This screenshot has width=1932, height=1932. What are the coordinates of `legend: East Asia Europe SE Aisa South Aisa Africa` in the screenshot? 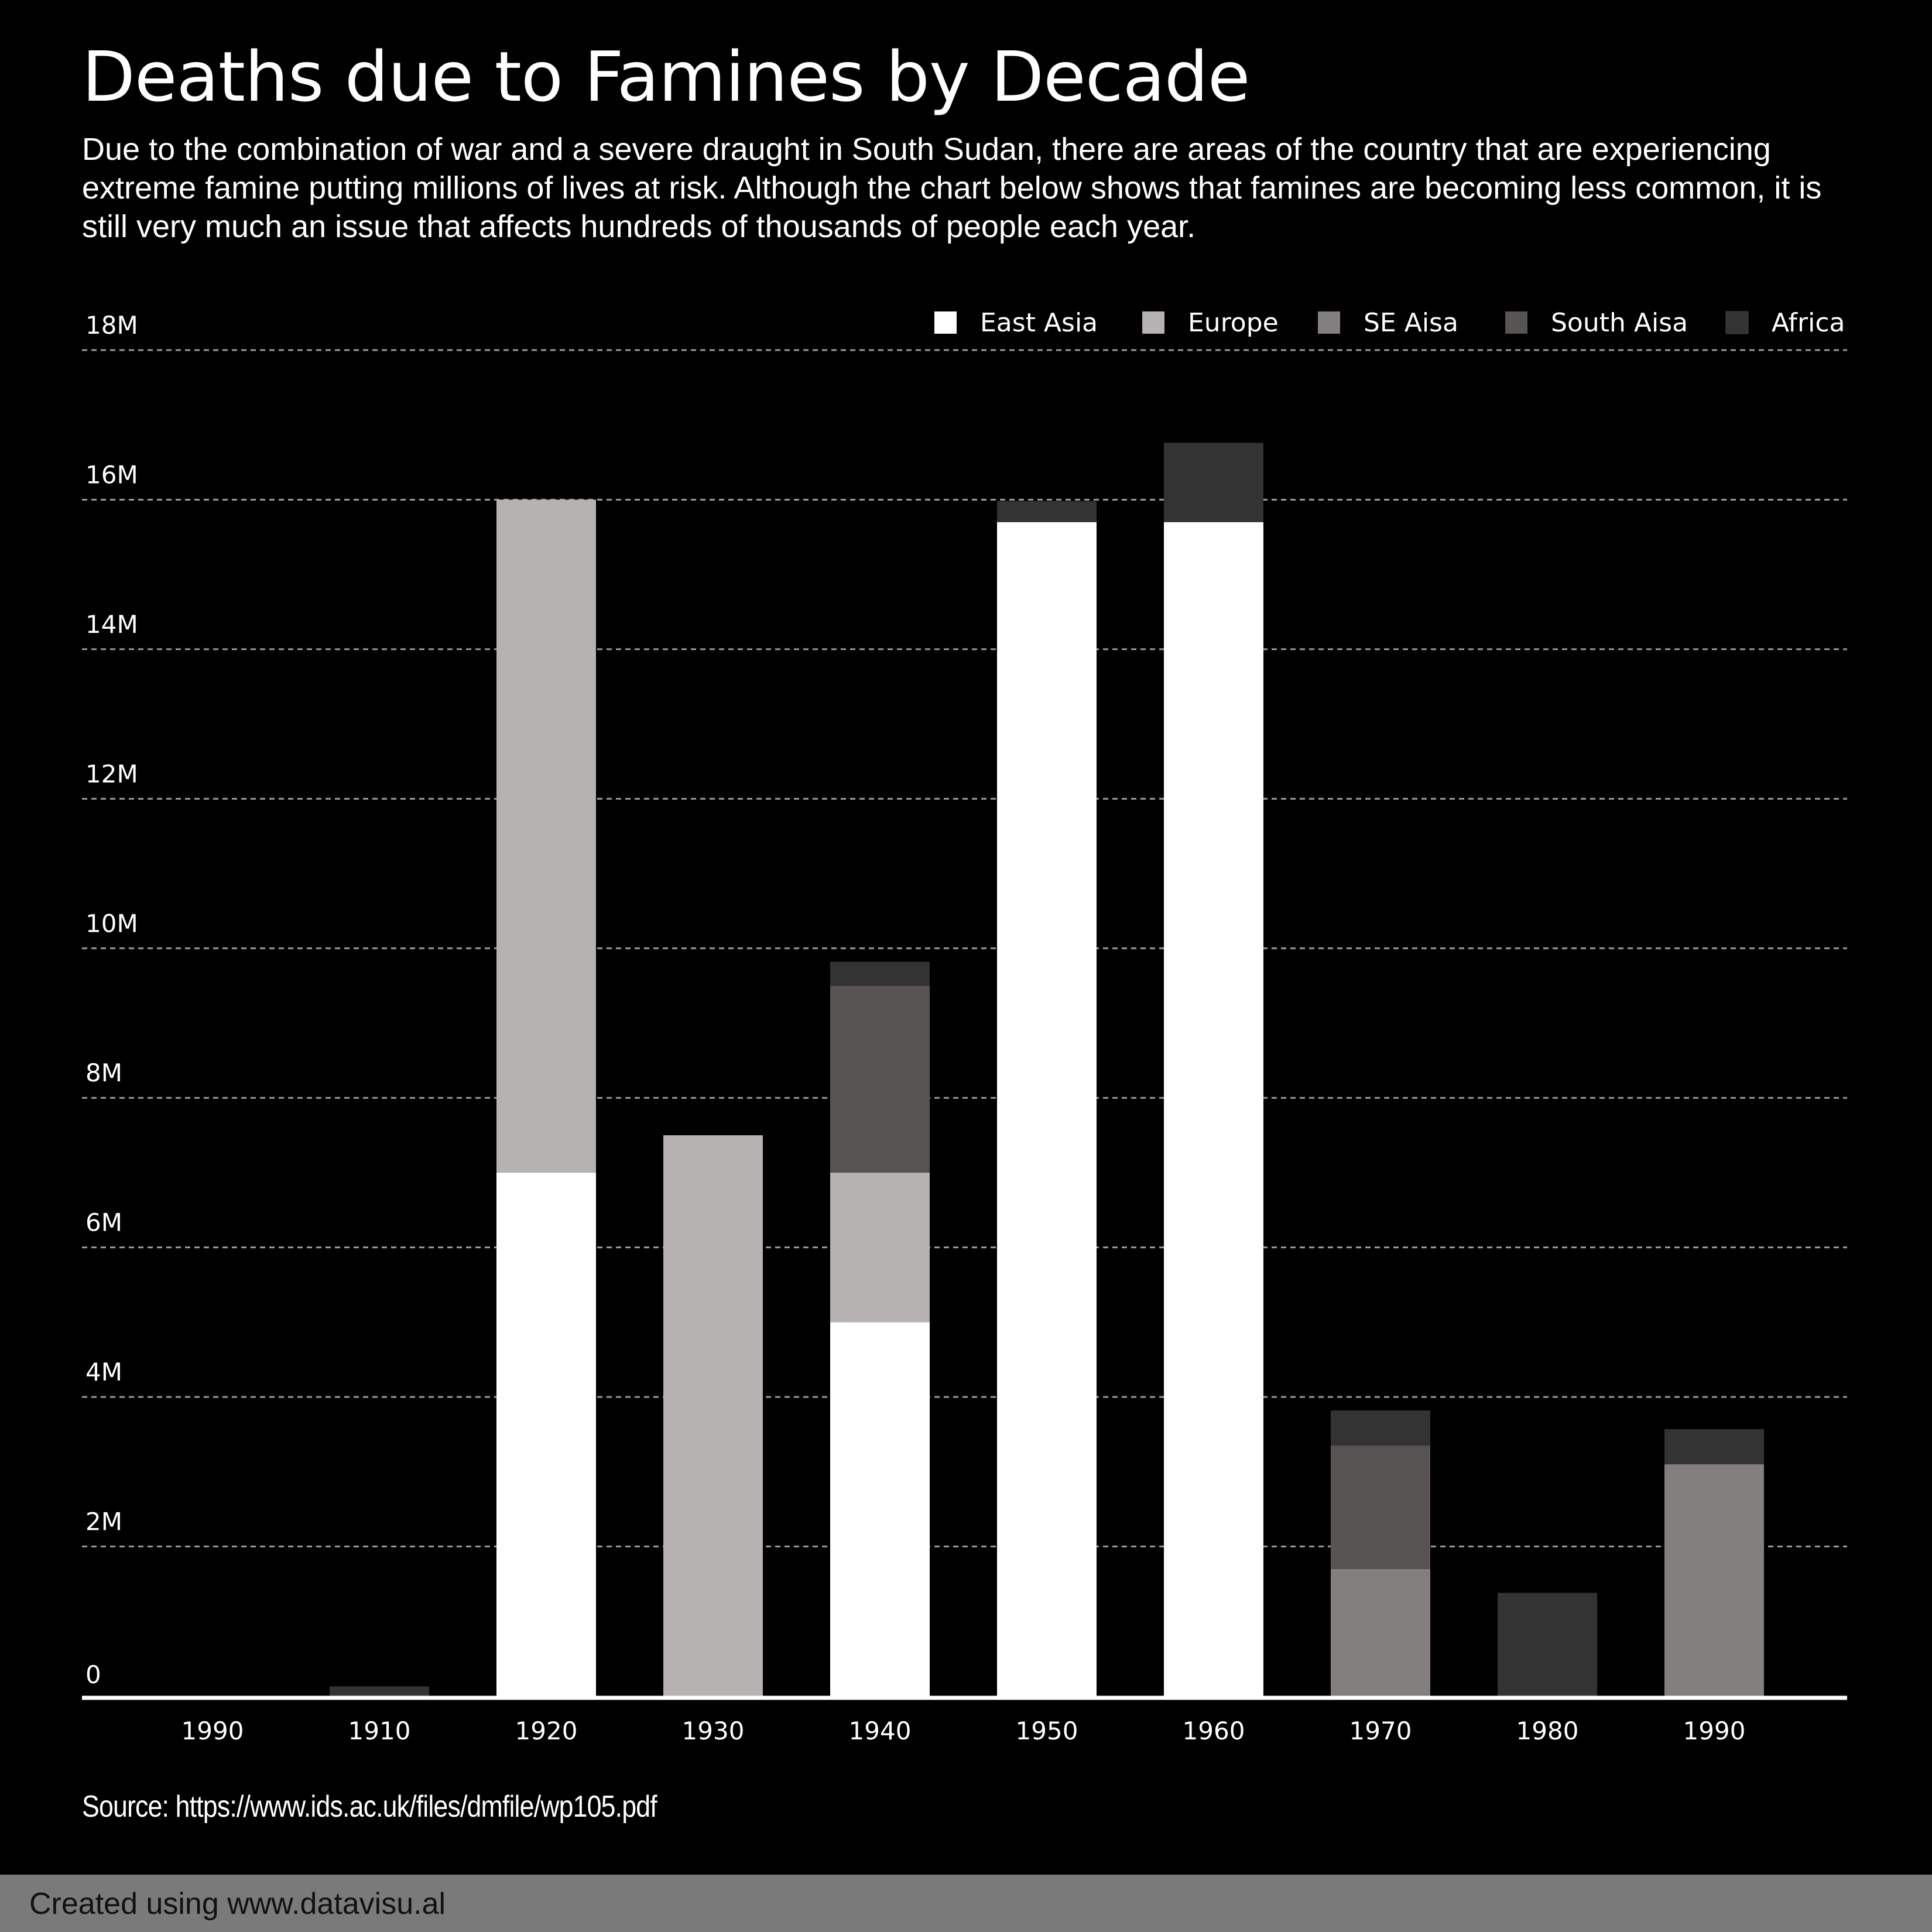 It's located at (1389, 323).